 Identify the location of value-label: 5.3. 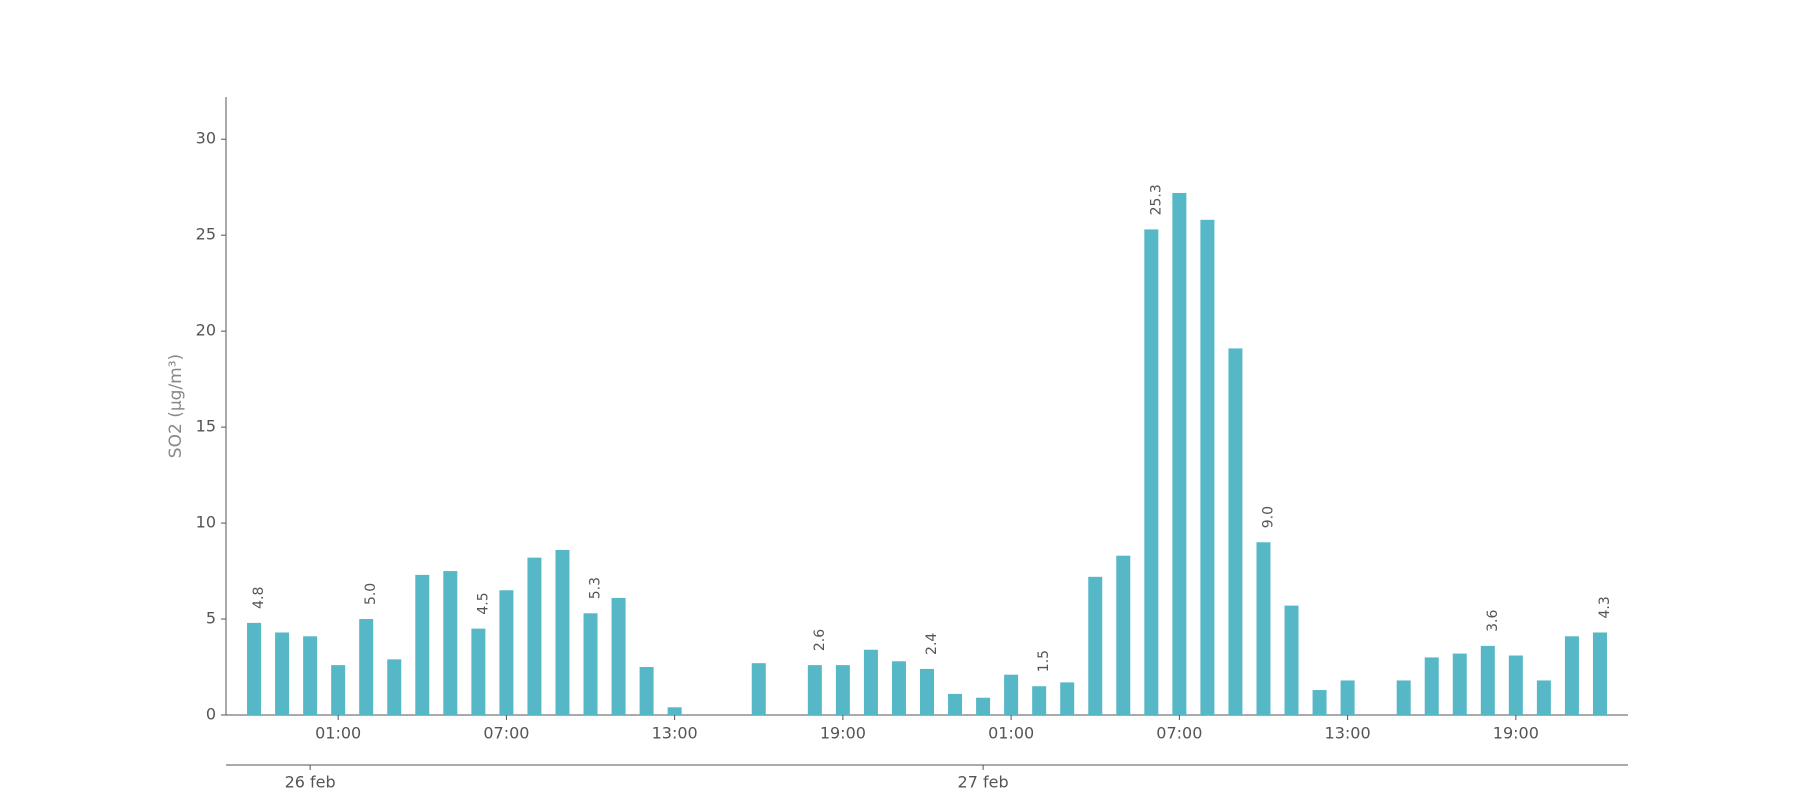
(596, 588).